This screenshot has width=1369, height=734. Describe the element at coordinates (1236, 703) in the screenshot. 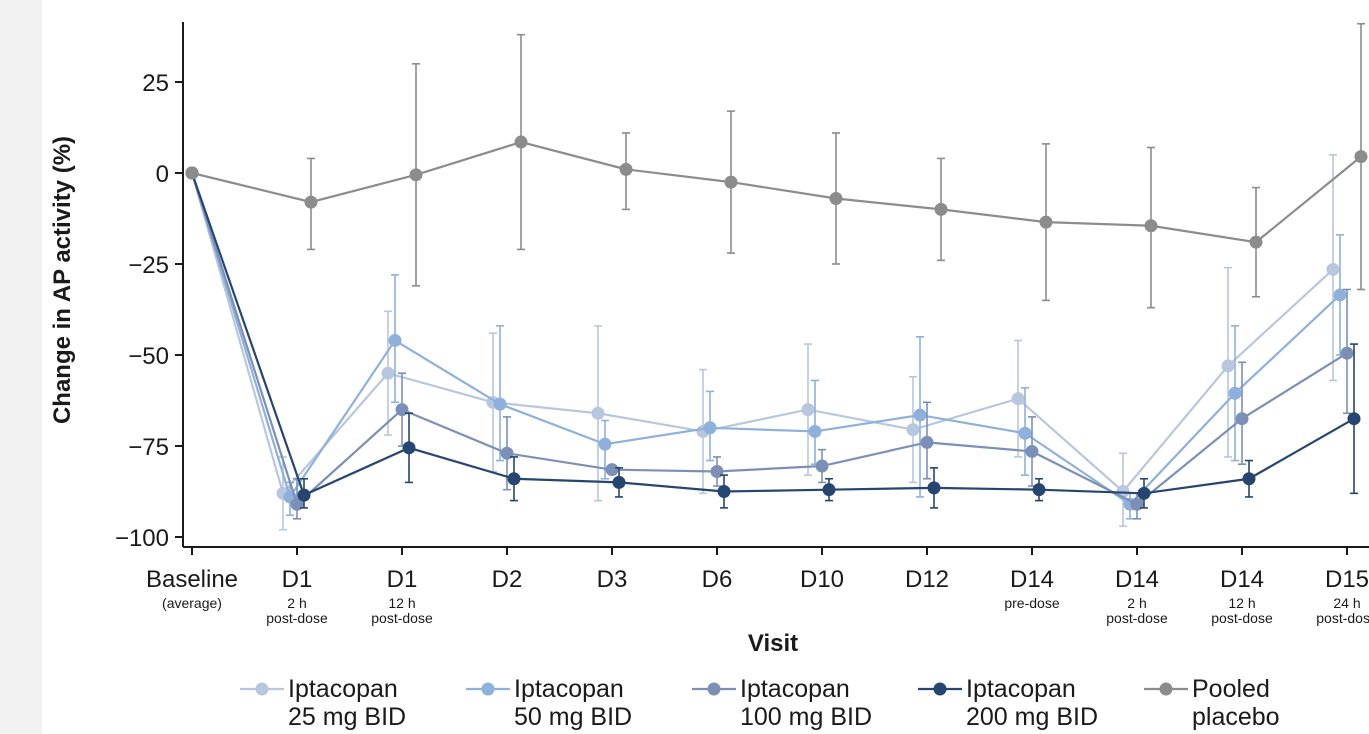

I see `legend-label: Pooled placebo` at that location.